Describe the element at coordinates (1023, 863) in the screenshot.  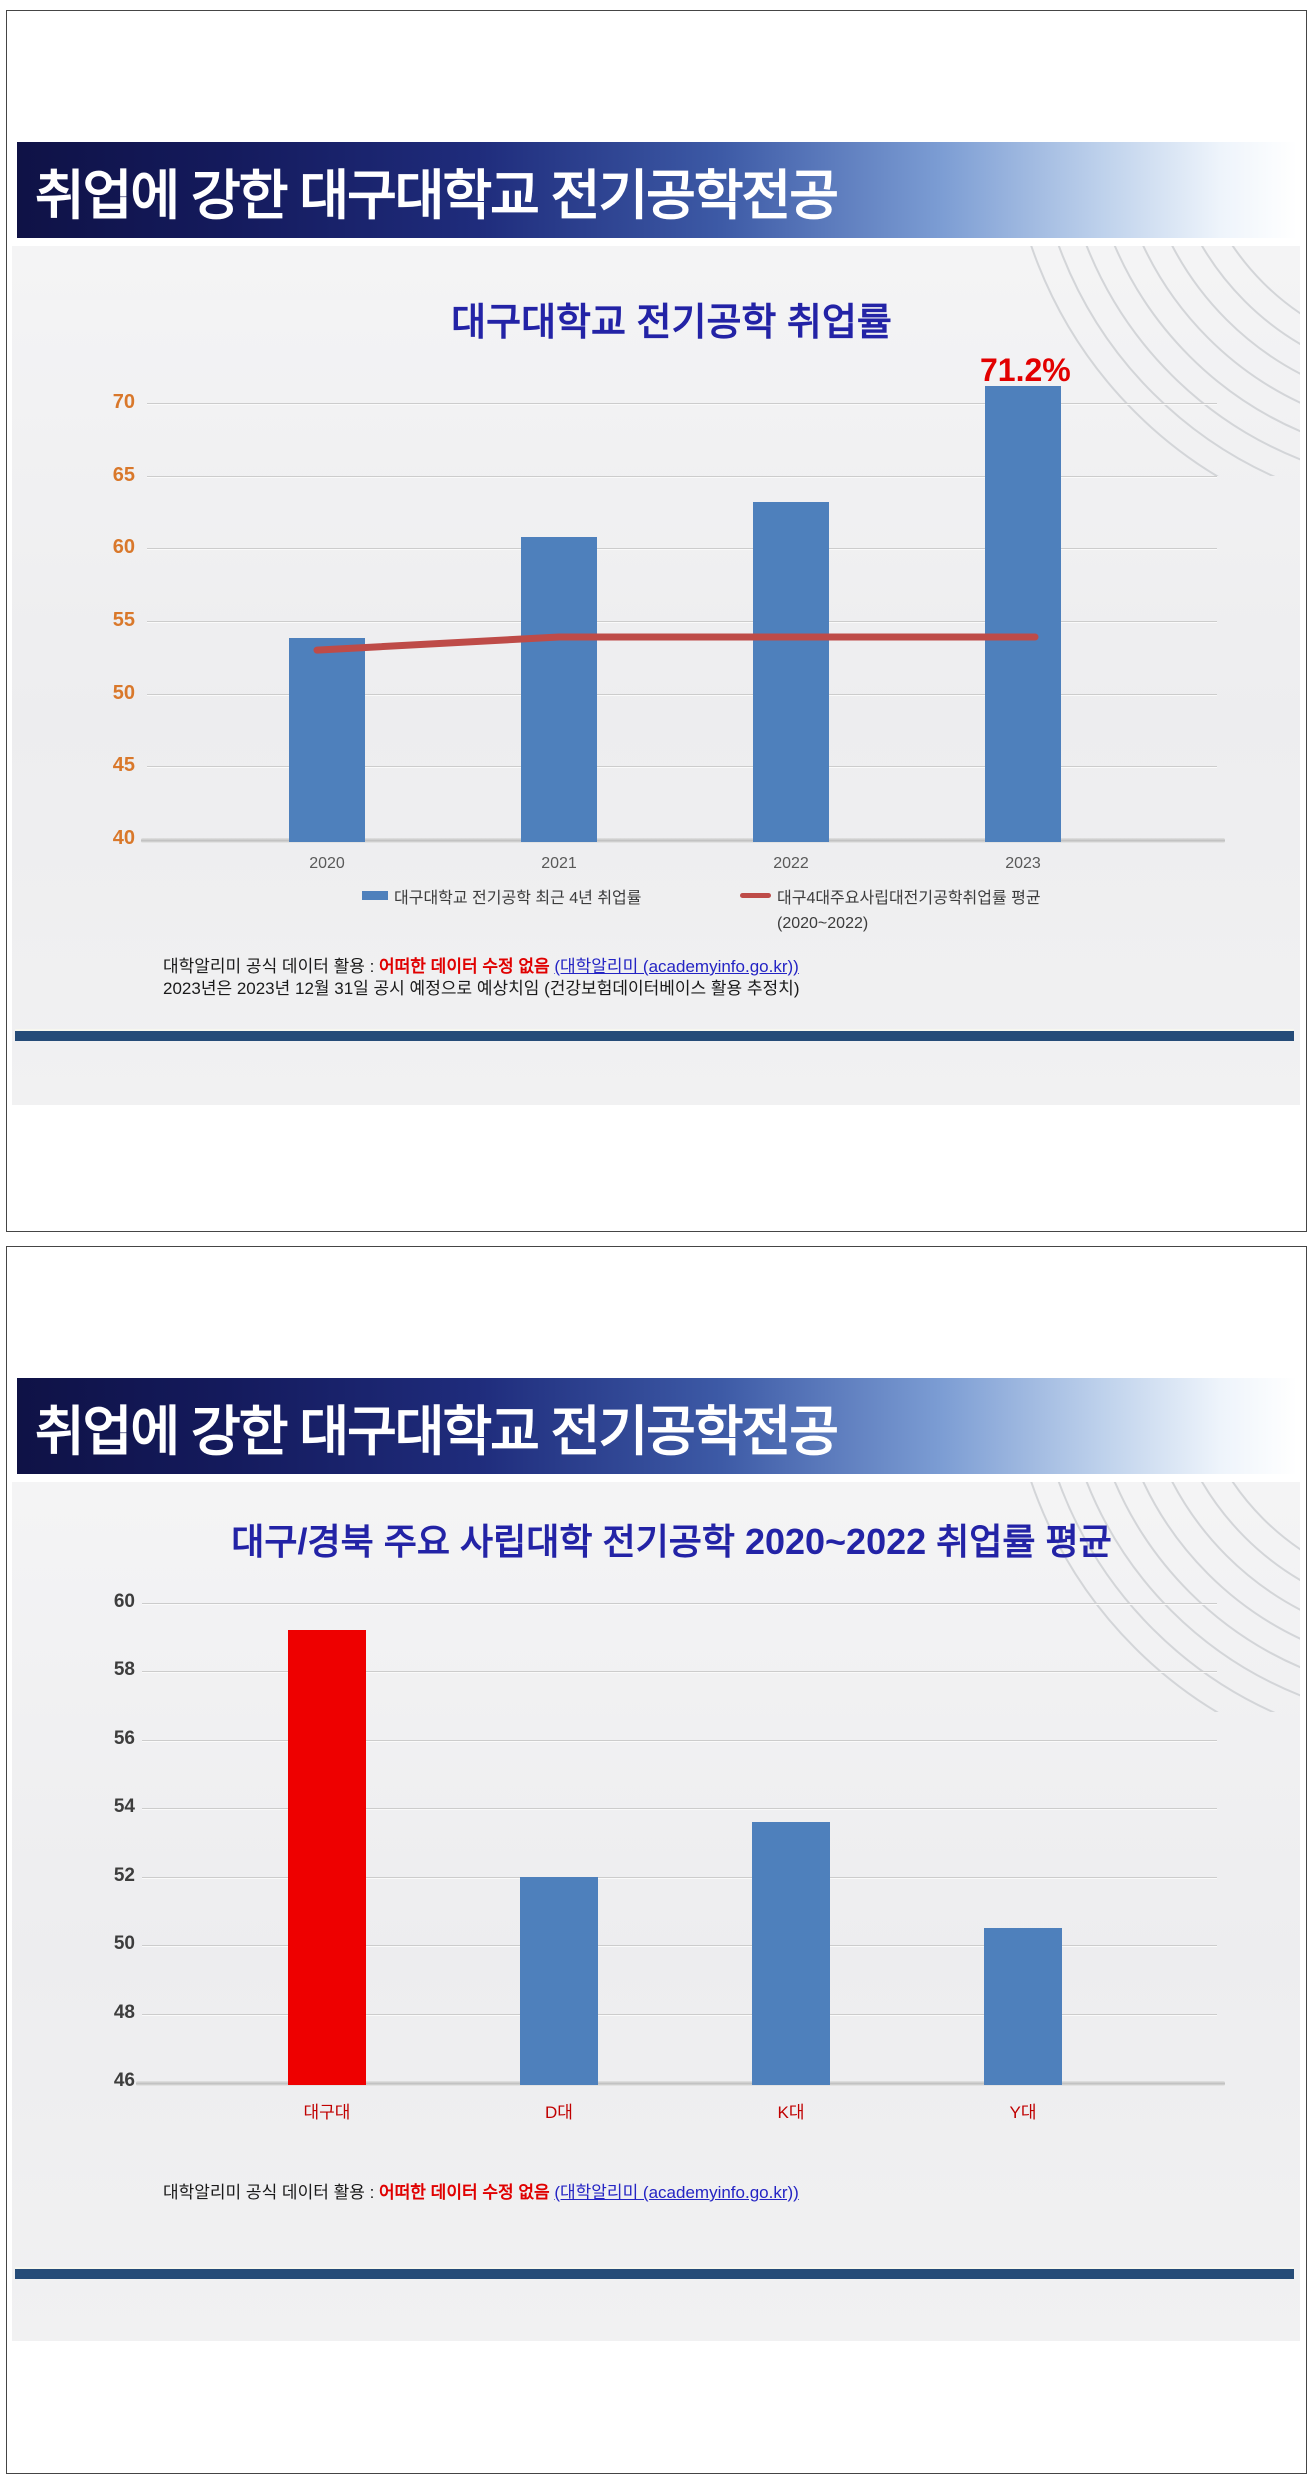
I see `x-axis-label-2023: 2023` at that location.